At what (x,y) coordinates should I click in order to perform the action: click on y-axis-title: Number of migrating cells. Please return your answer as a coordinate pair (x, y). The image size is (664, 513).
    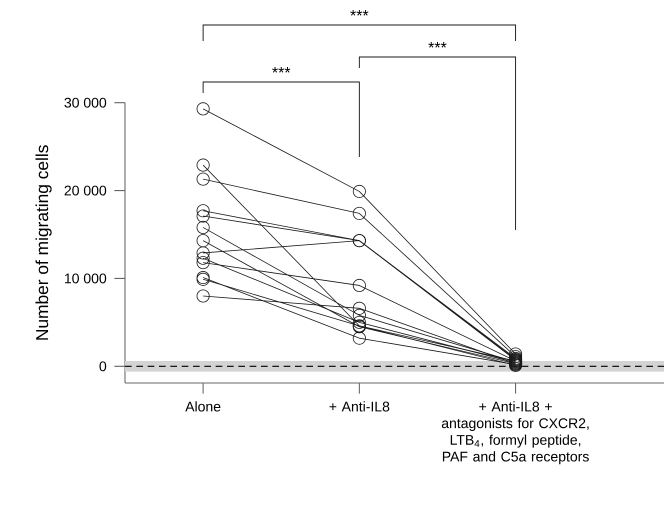
    Looking at the image, I should click on (43, 242).